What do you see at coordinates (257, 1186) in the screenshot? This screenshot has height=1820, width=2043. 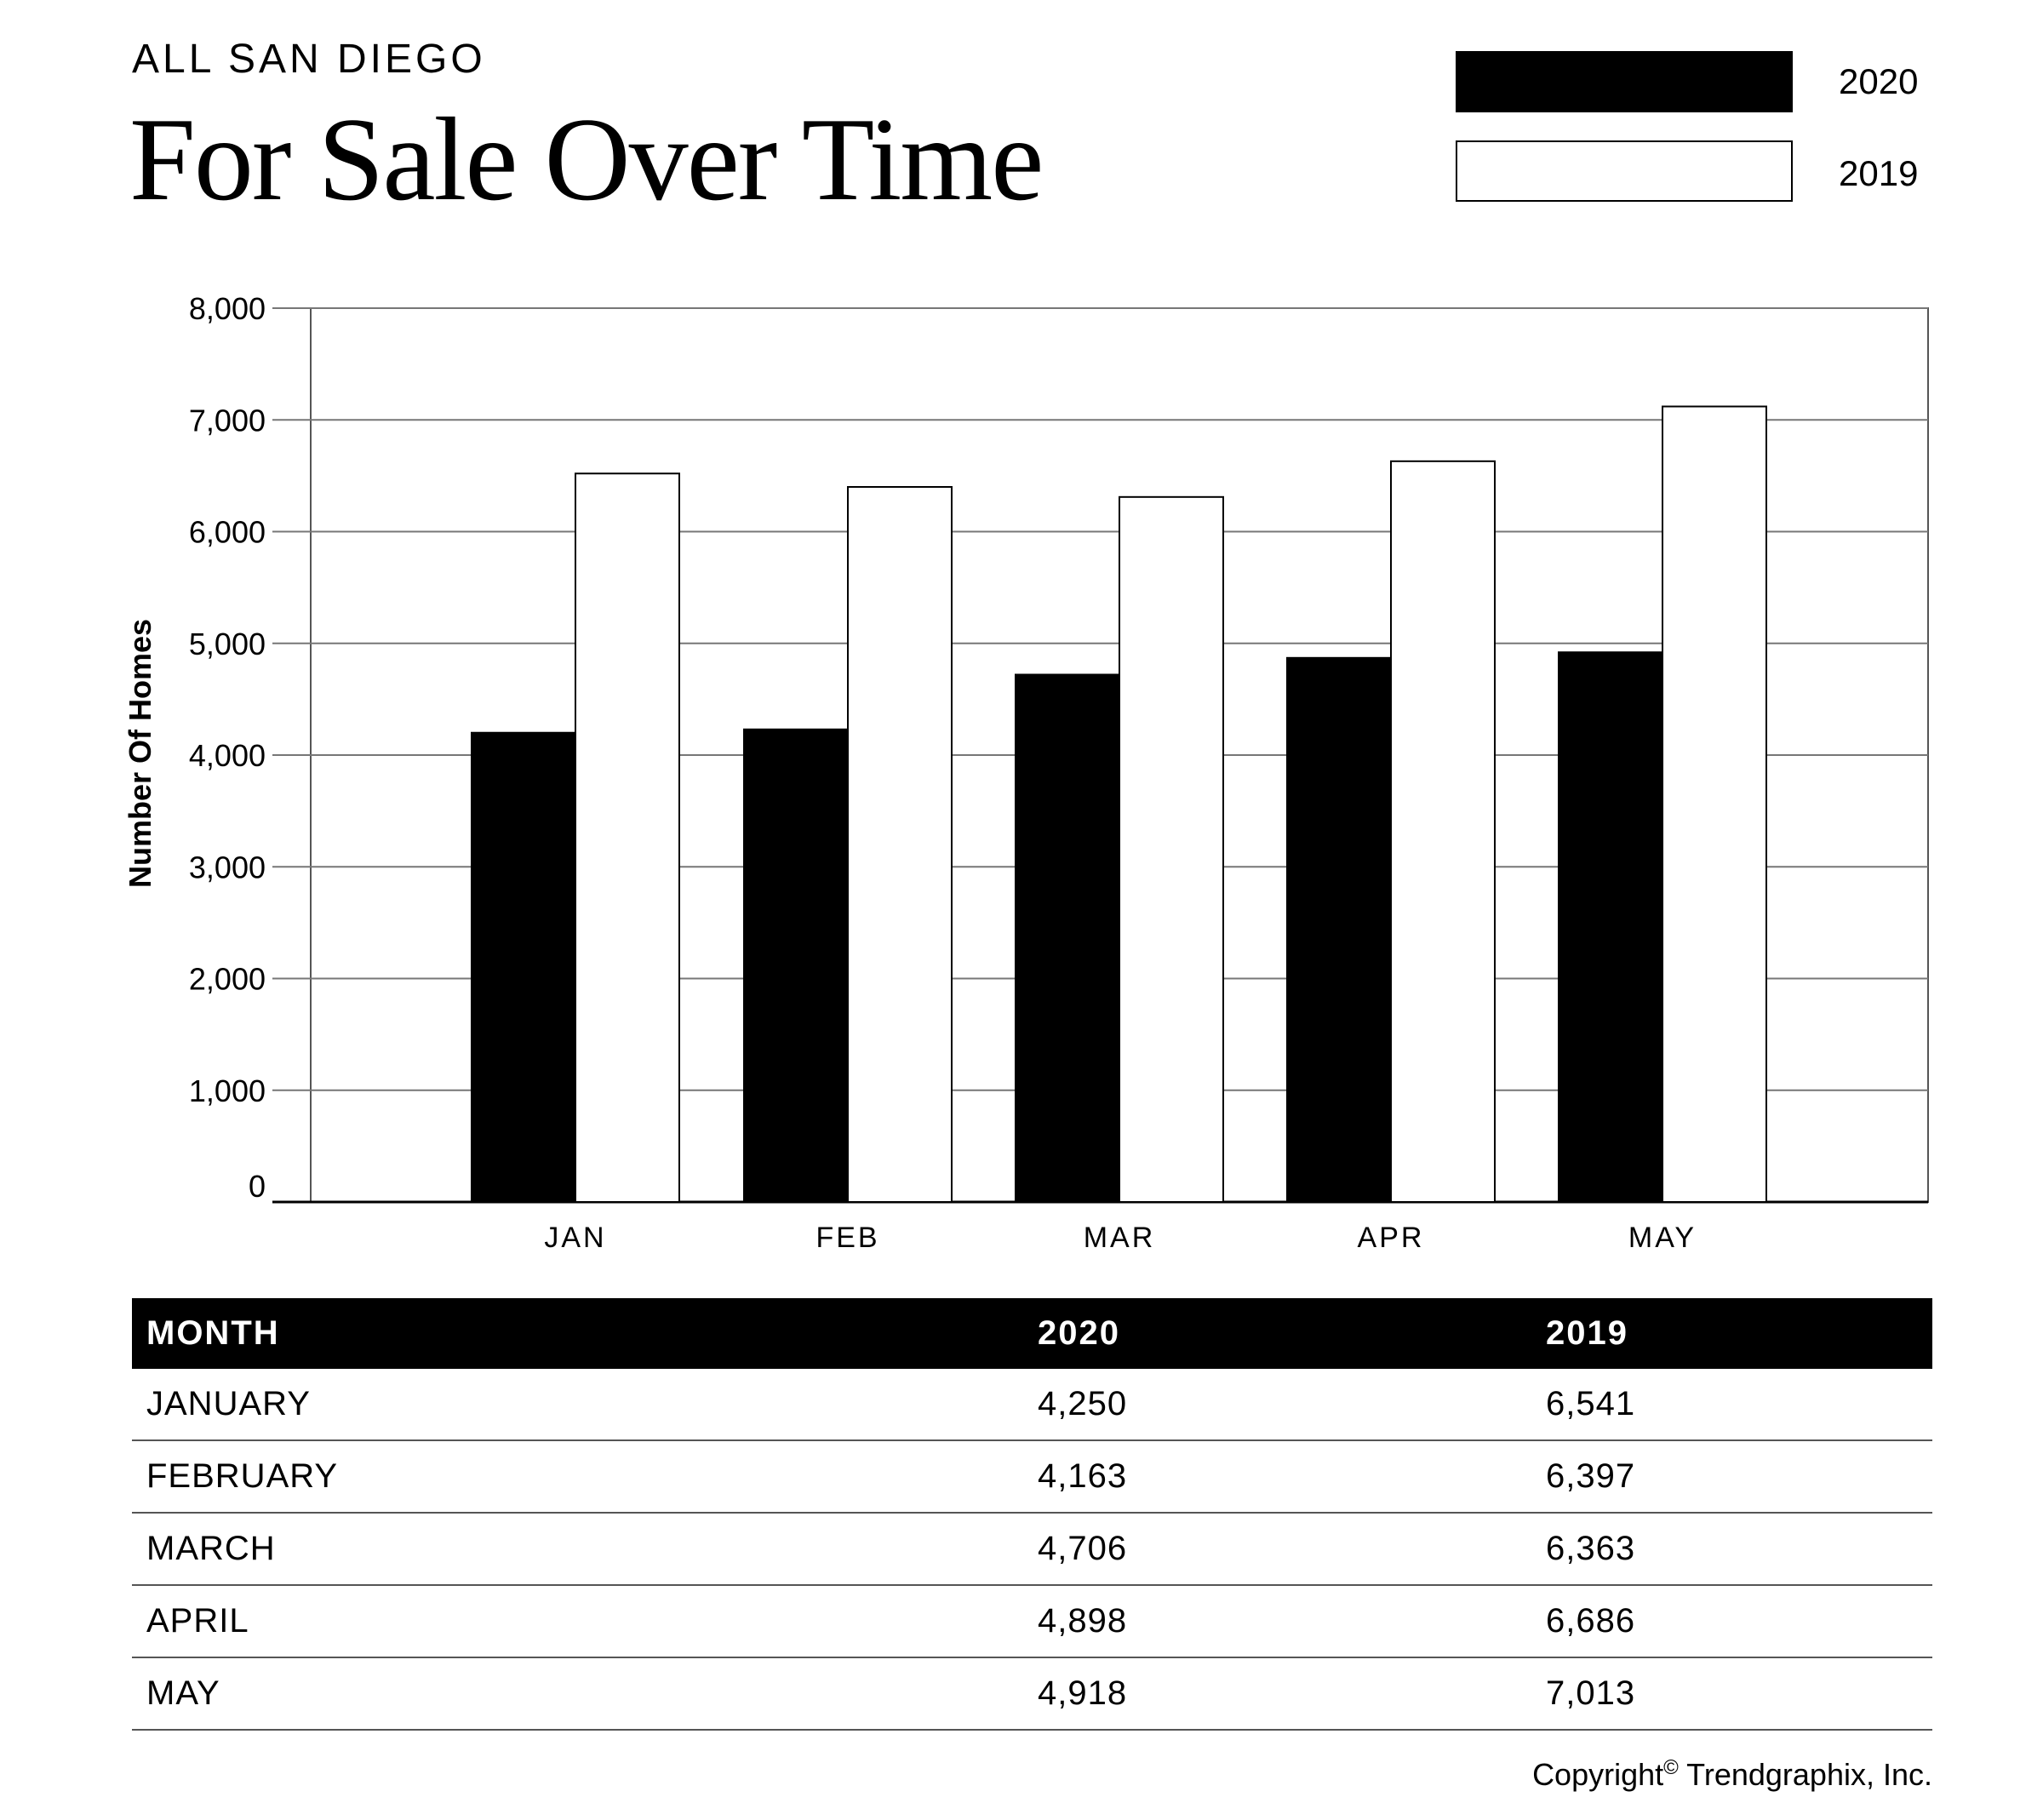 I see `y-tick-label: 0` at bounding box center [257, 1186].